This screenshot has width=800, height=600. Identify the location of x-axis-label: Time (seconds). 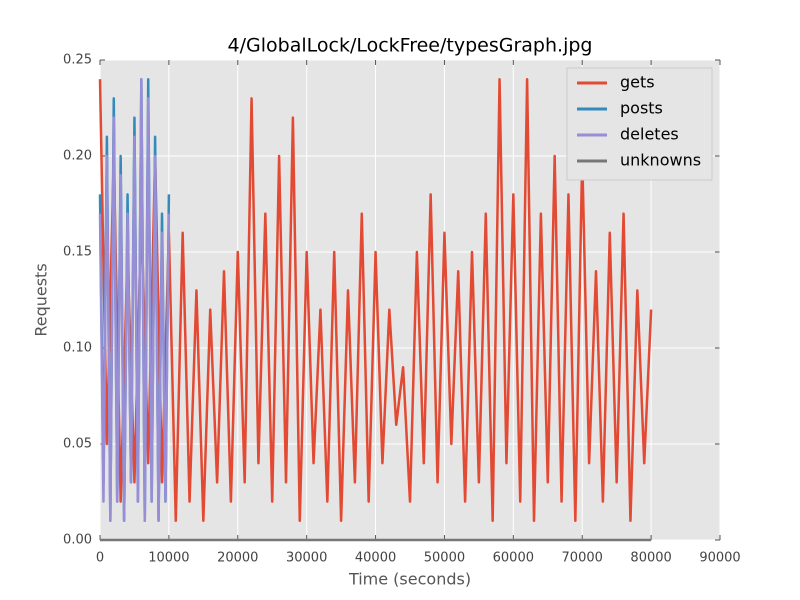
(409, 579).